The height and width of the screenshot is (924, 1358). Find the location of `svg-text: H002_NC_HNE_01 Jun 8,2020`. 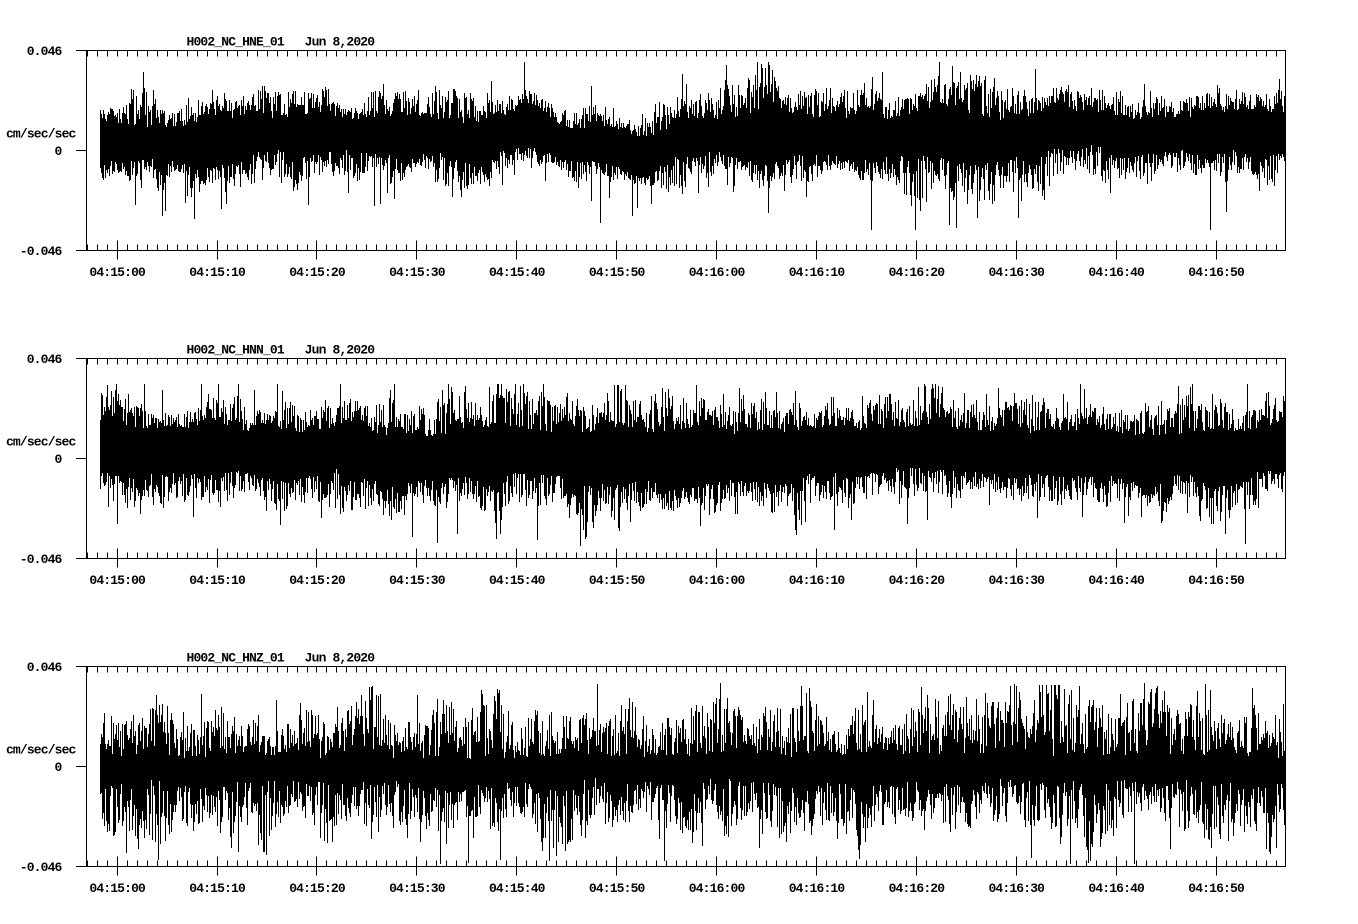

svg-text: H002_NC_HNE_01 Jun 8,2020 is located at coordinates (281, 42).